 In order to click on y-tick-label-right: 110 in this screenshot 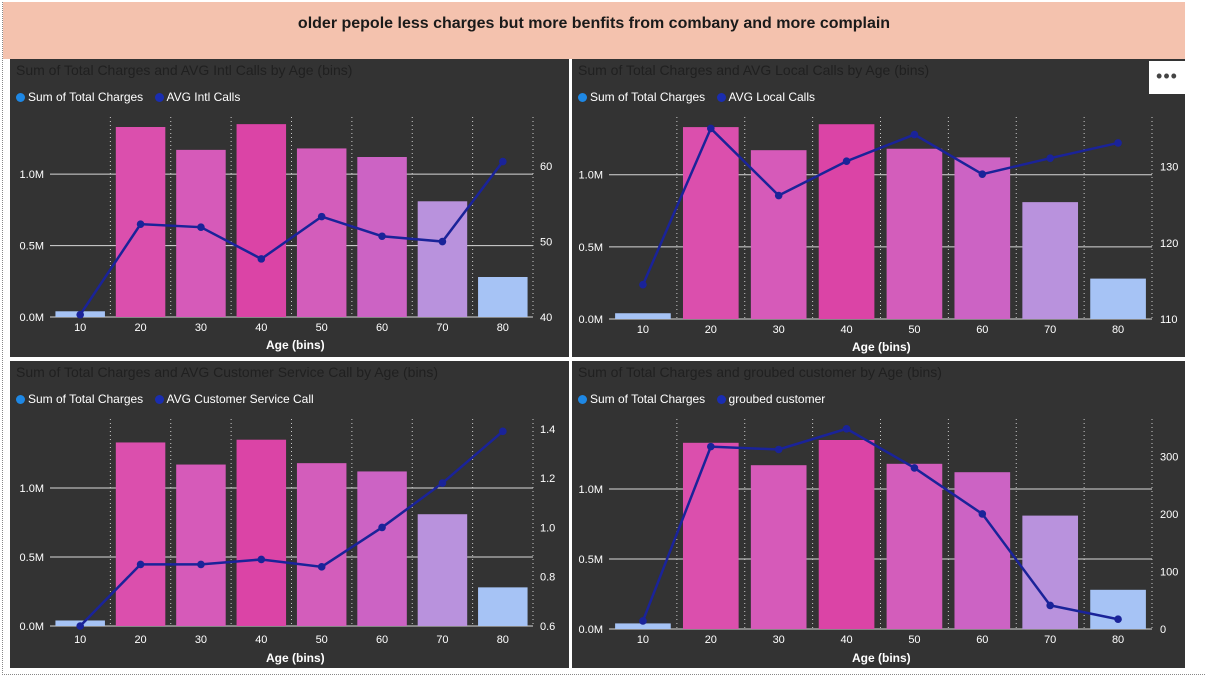, I will do `click(1169, 320)`.